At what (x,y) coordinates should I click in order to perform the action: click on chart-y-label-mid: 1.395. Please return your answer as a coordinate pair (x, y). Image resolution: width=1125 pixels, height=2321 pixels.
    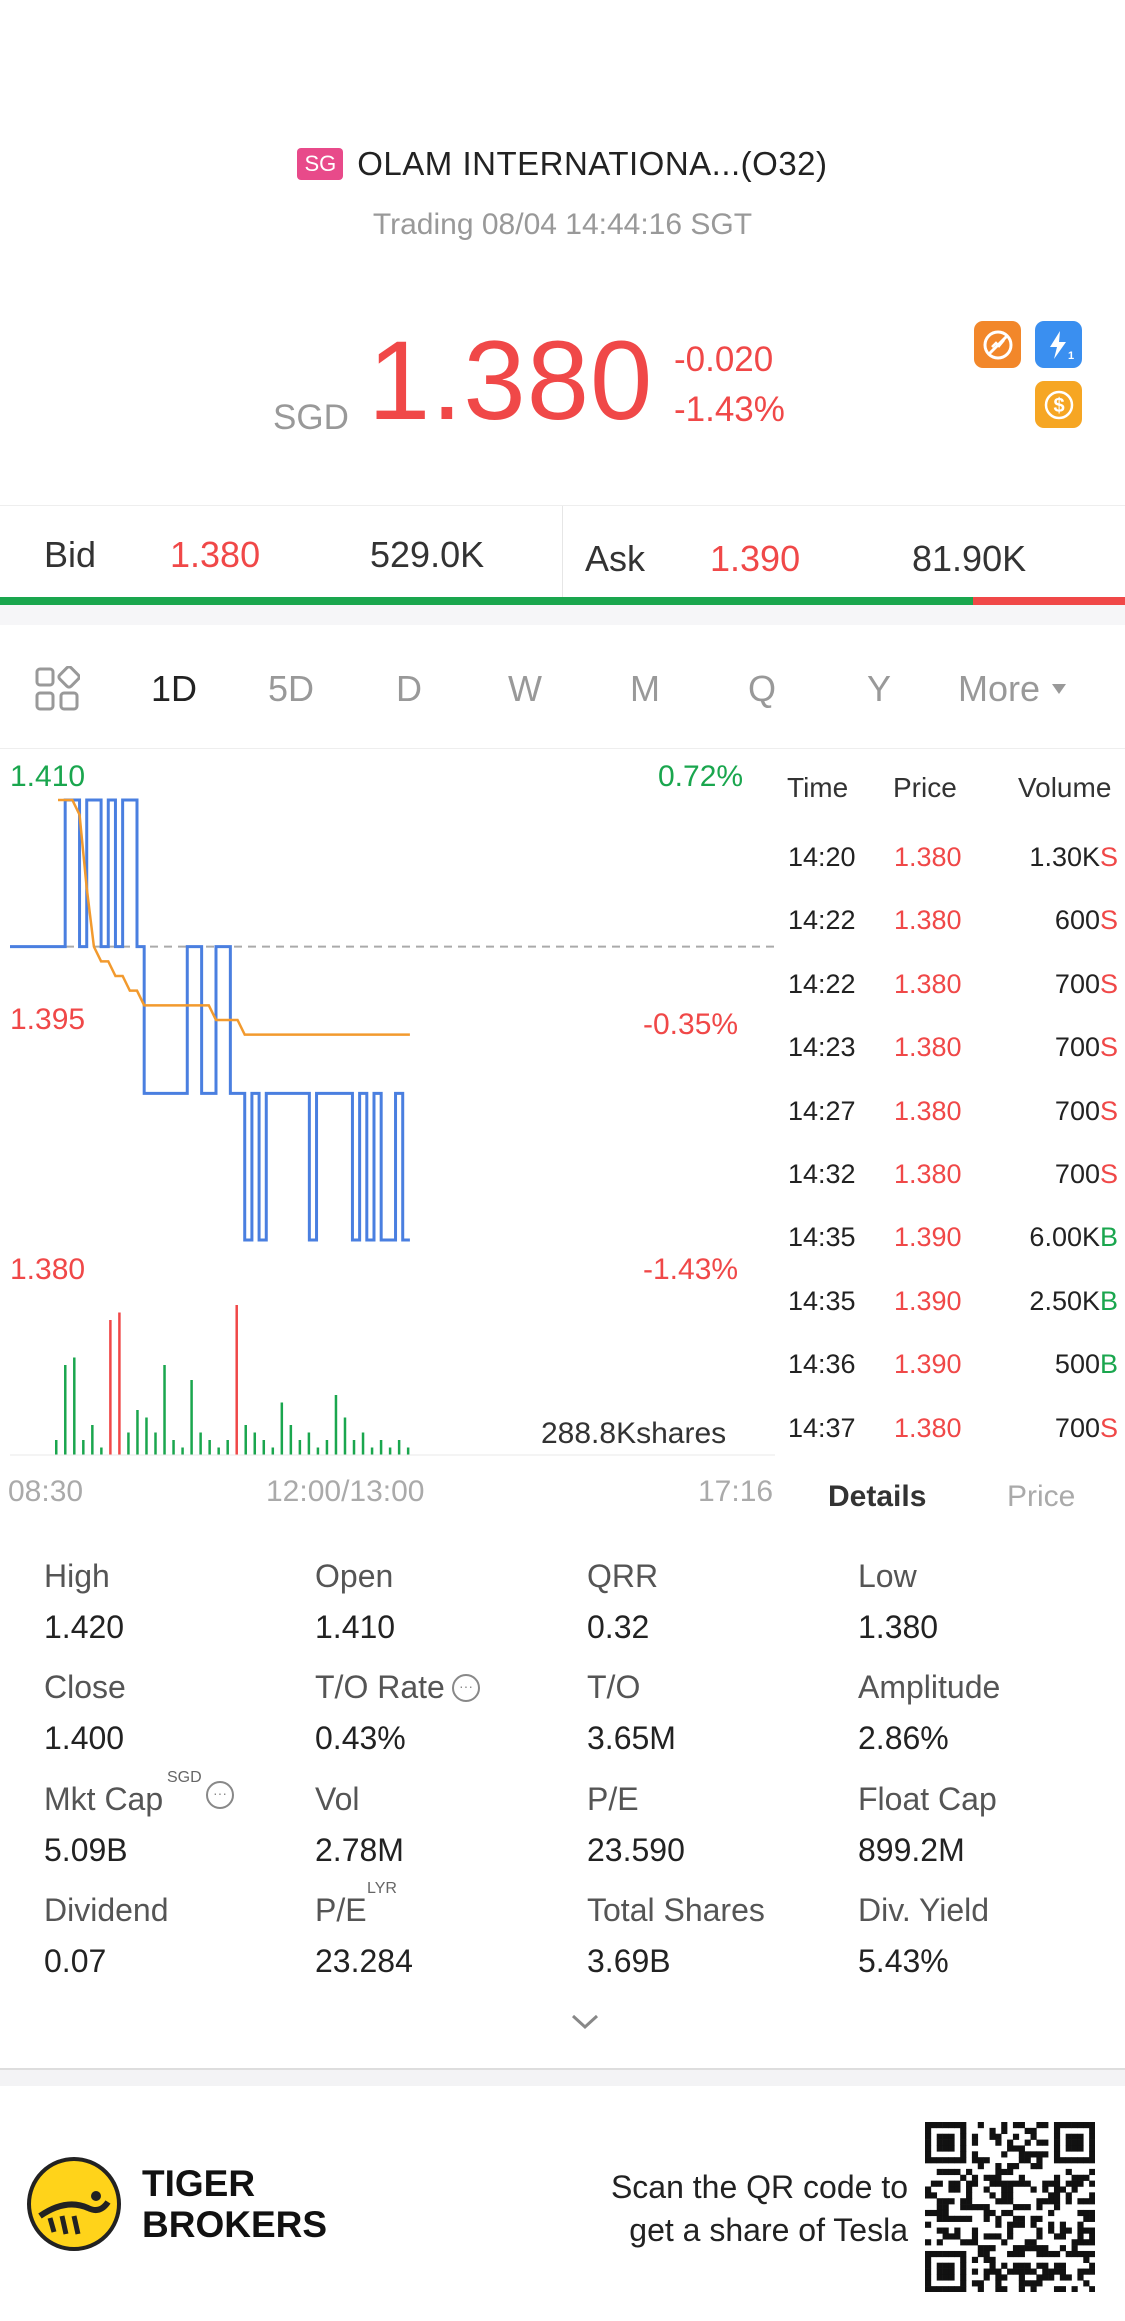
    Looking at the image, I should click on (48, 1019).